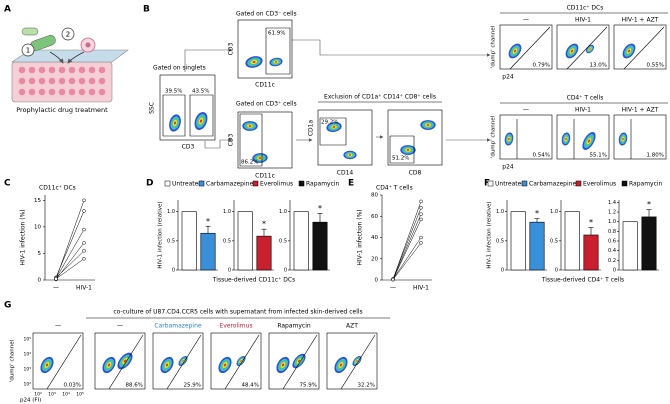  What do you see at coordinates (253, 280) in the screenshot?
I see `axis-label: Tissue-derived CD11c⁺ DCs` at bounding box center [253, 280].